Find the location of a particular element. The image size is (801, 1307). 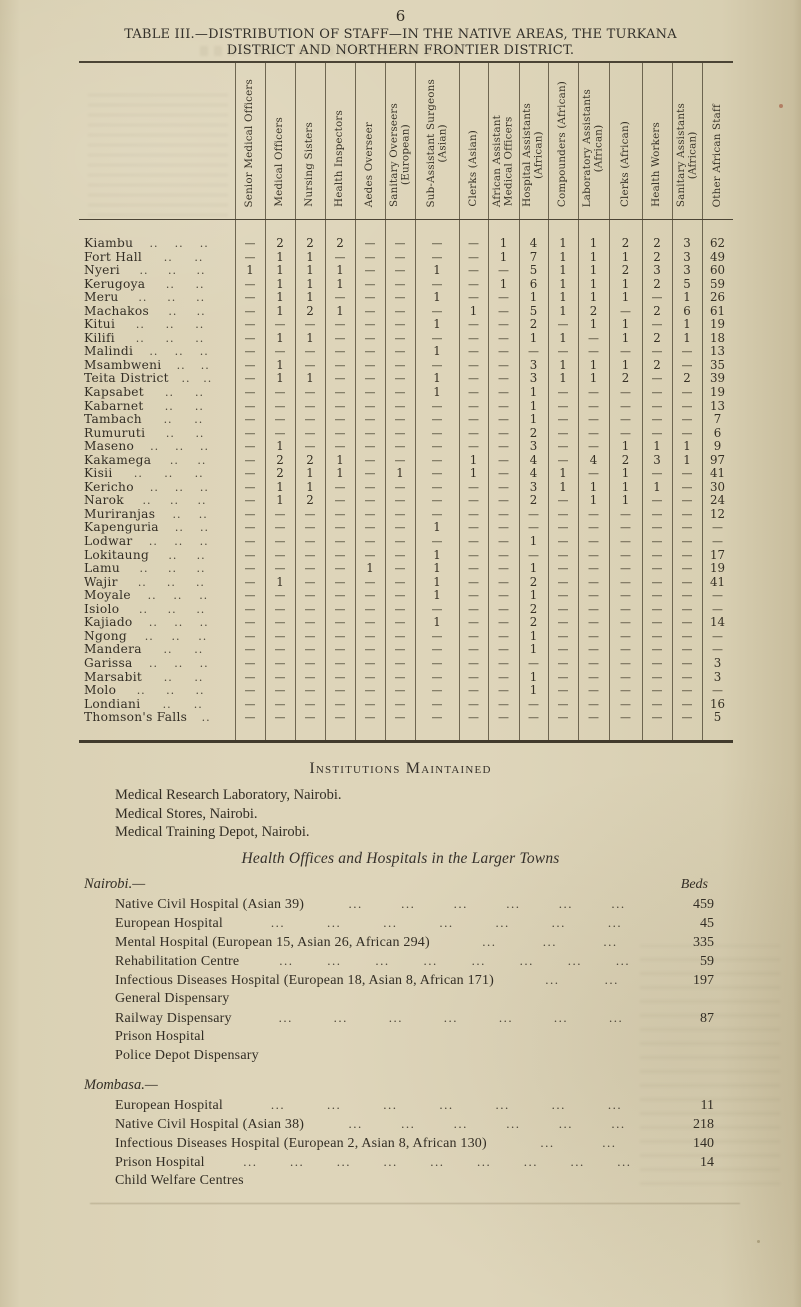

table-row: Kabarnet.... — — — — — — — — — 1 — — — — — 13 is located at coordinates (406, 406).